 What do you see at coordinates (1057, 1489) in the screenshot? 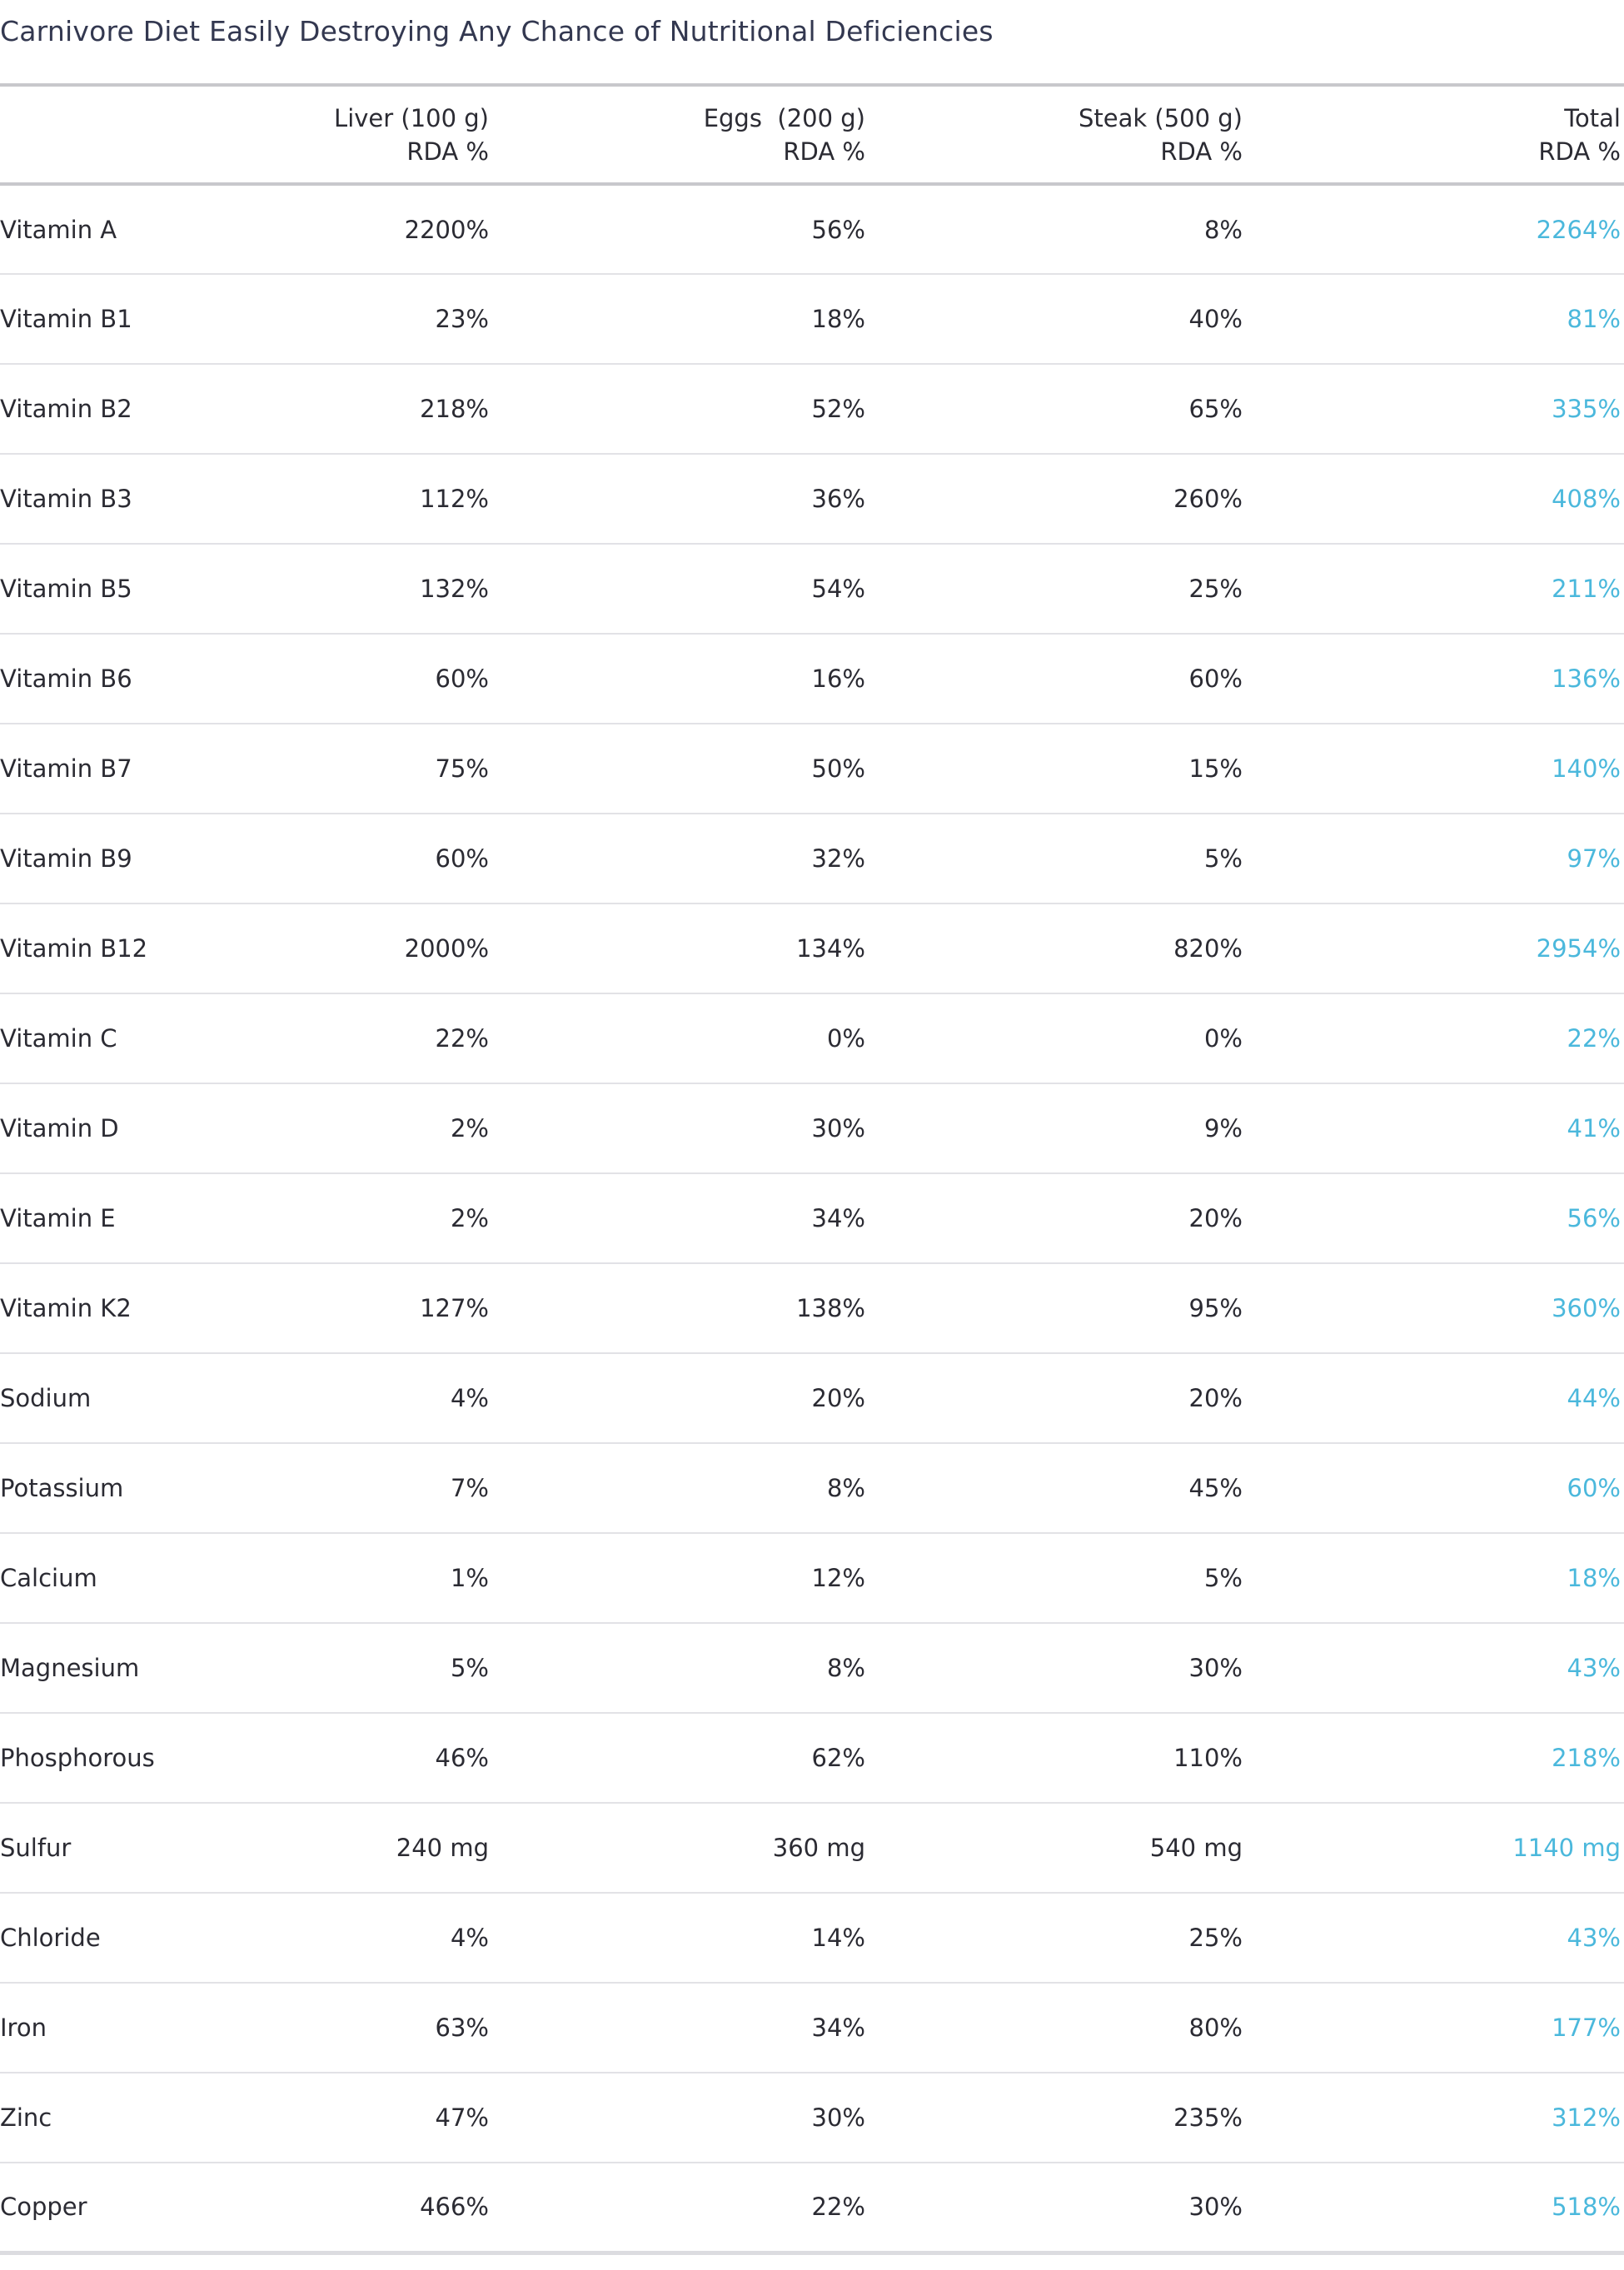
I see `cell-steak: 45%` at bounding box center [1057, 1489].